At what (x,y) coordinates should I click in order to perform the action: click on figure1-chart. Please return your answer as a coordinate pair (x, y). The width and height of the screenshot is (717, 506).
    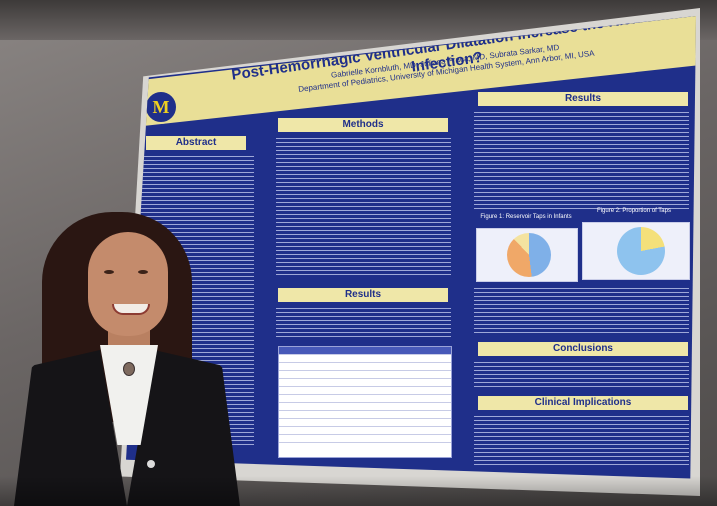
    Looking at the image, I should click on (527, 255).